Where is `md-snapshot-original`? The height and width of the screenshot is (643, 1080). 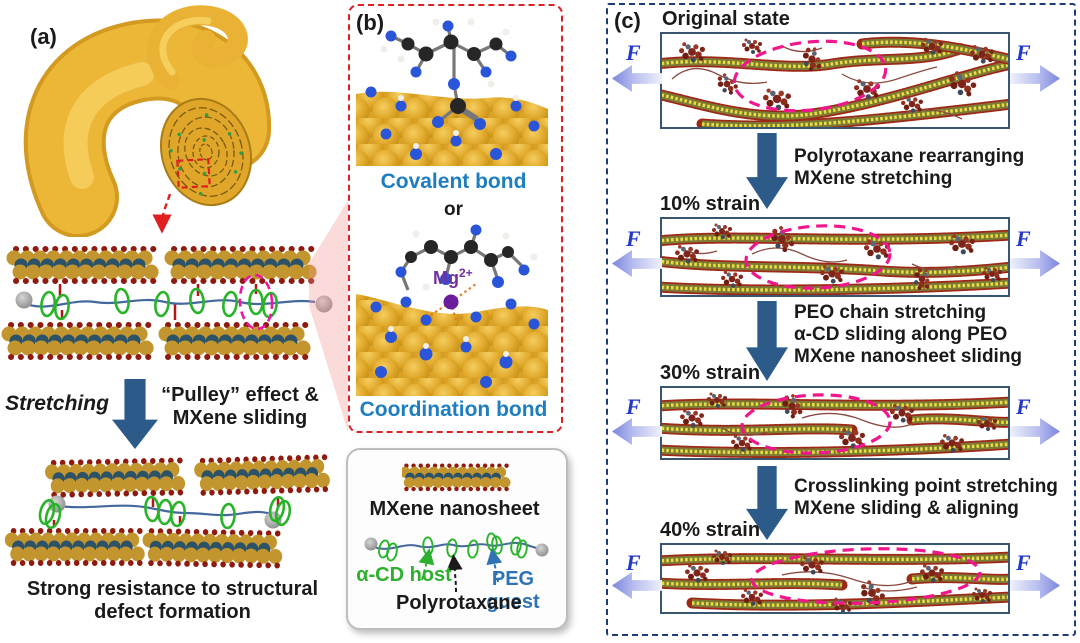 md-snapshot-original is located at coordinates (835, 80).